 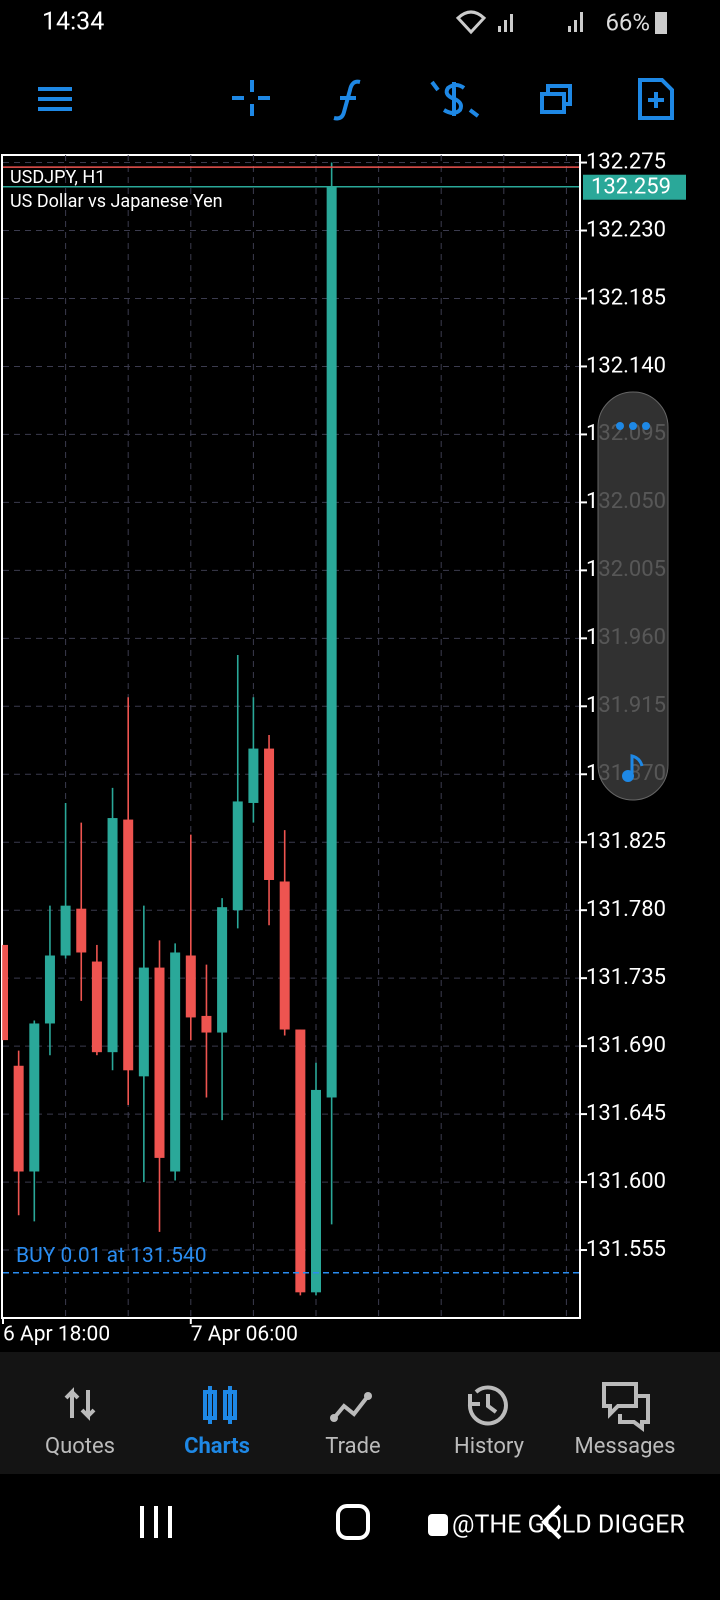 What do you see at coordinates (57, 177) in the screenshot?
I see `symbol: USDJPY, H1` at bounding box center [57, 177].